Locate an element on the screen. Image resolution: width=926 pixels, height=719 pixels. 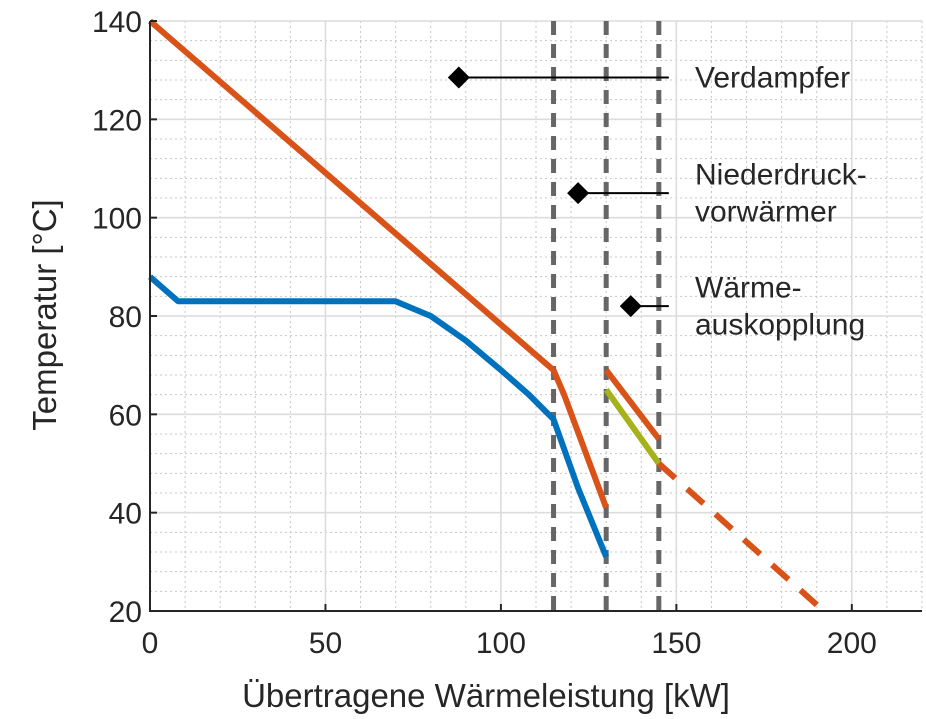
annotation-label: Wärme- is located at coordinates (748, 288).